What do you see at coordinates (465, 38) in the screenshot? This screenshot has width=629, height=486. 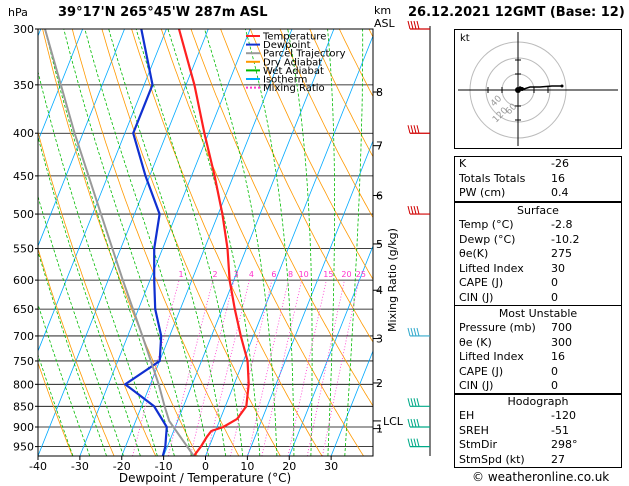 I see `hodograph-unit: kt` at bounding box center [465, 38].